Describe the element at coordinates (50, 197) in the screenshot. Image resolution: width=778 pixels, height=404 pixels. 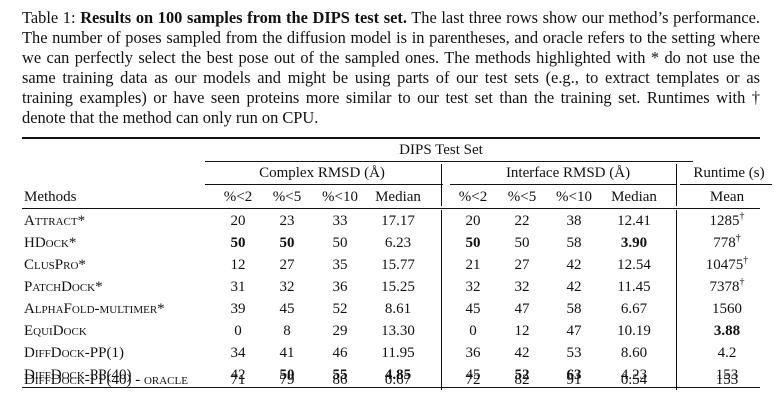
I see `column-header-methods: Methods` at that location.